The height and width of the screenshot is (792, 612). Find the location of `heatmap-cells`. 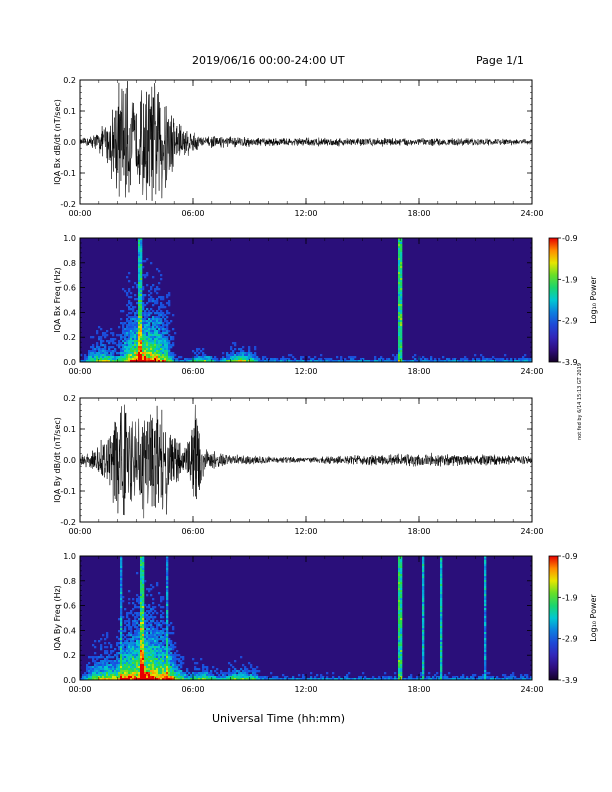

heatmap-cells is located at coordinates (306, 300).